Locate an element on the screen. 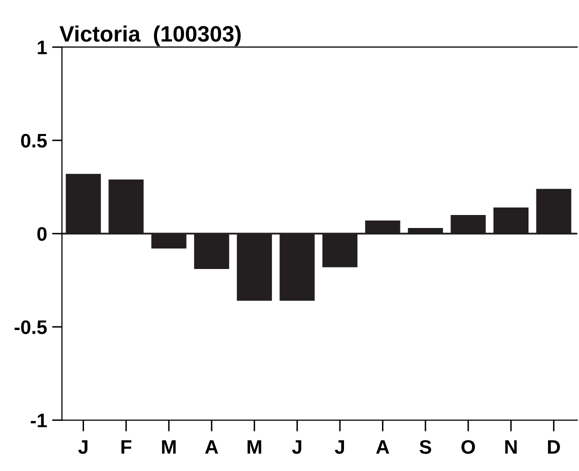 The height and width of the screenshot is (471, 579). x-tick-label: S is located at coordinates (426, 447).